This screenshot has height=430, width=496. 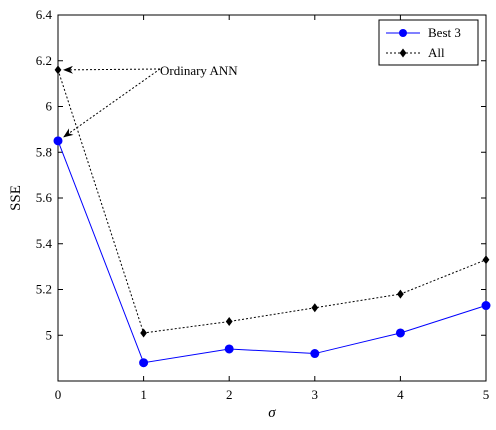 I want to click on x-tick-label: 3, so click(x=315, y=394).